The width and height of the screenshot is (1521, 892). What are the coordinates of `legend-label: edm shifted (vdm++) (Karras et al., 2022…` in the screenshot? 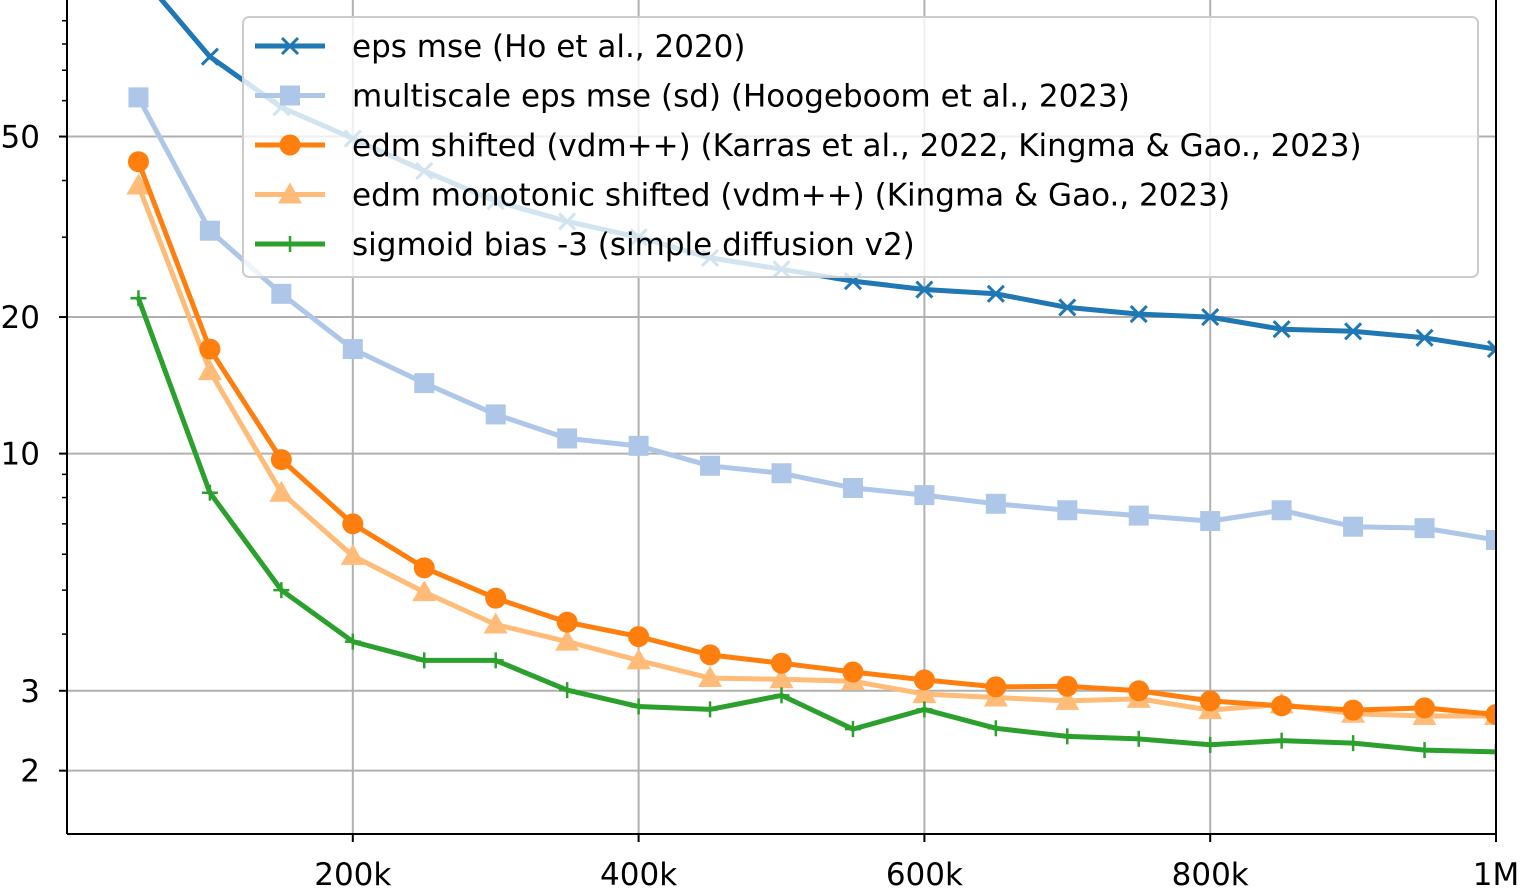 It's located at (857, 146).